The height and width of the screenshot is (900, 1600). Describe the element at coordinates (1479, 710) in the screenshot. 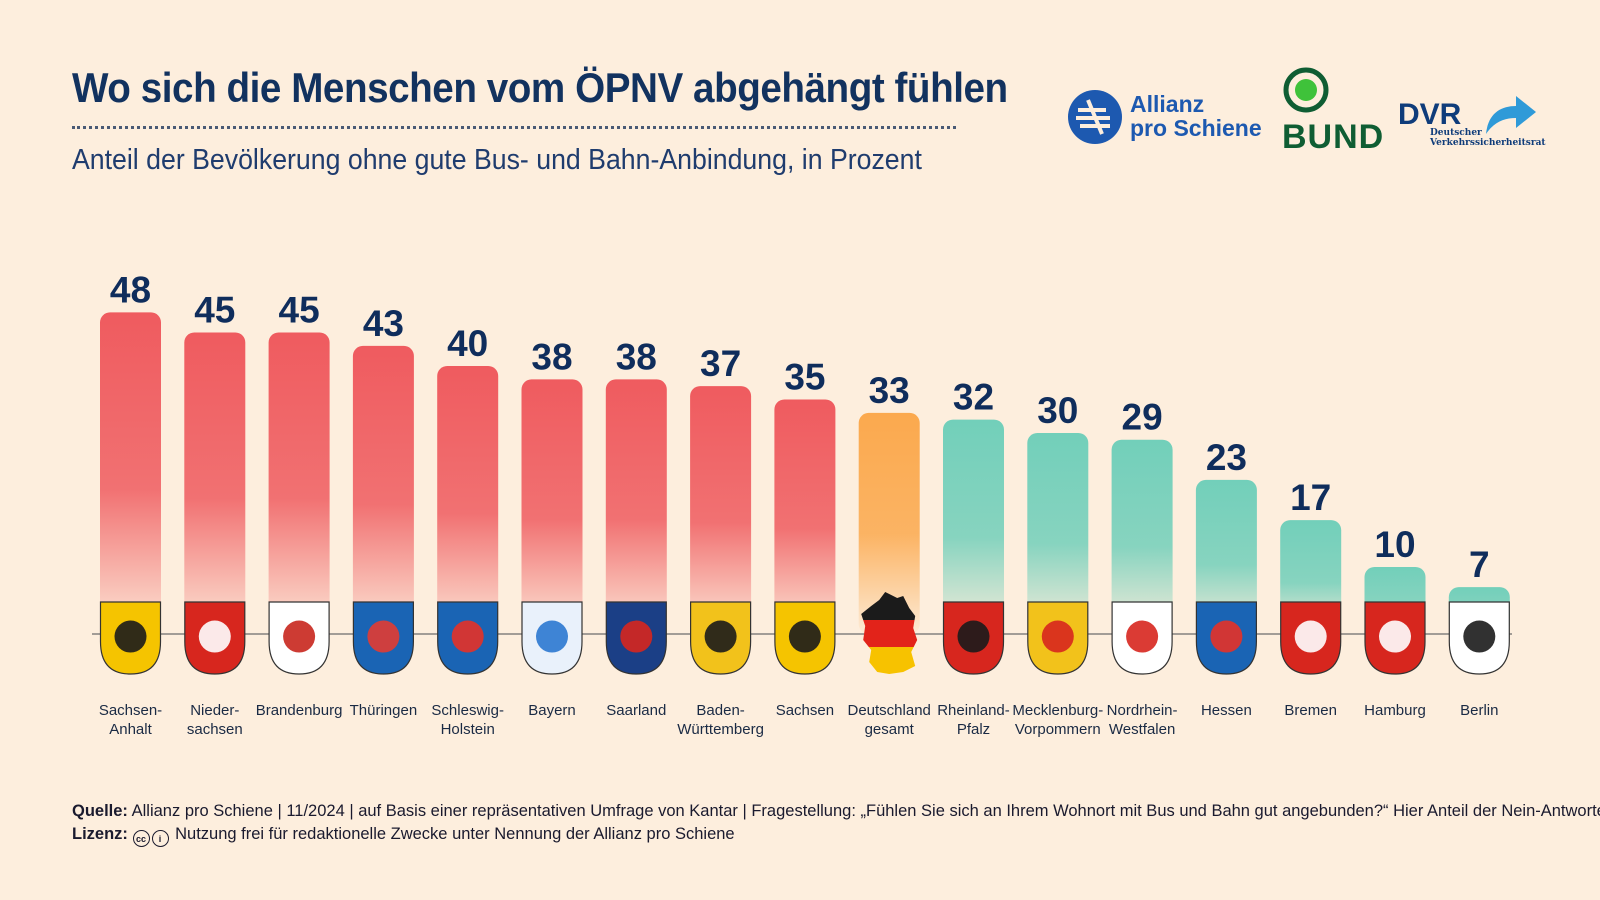

I see `category-label: Berlin` at that location.